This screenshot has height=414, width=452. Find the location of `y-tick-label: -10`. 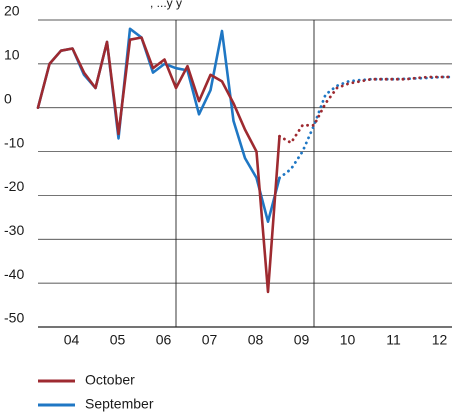

y-tick-label: -10 is located at coordinates (14, 142).